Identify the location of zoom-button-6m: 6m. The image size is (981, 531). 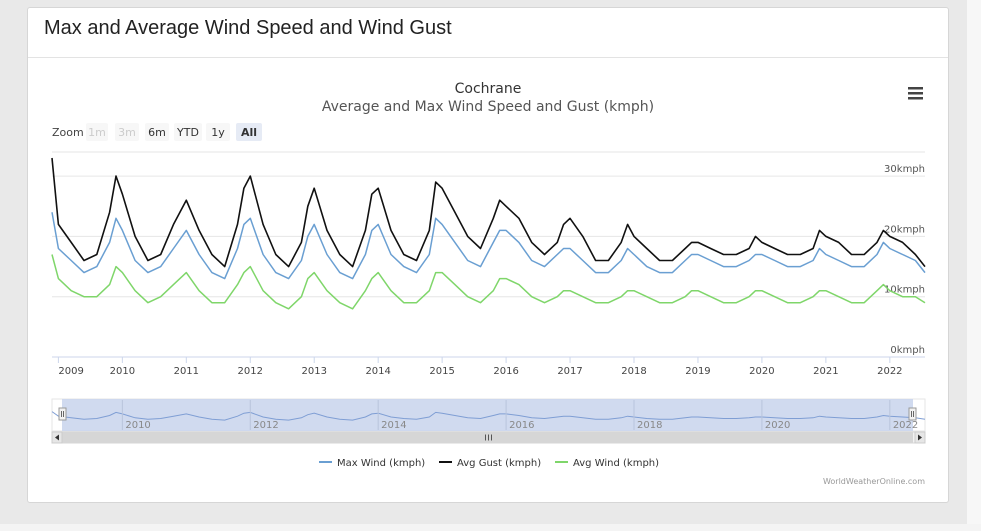
(157, 132).